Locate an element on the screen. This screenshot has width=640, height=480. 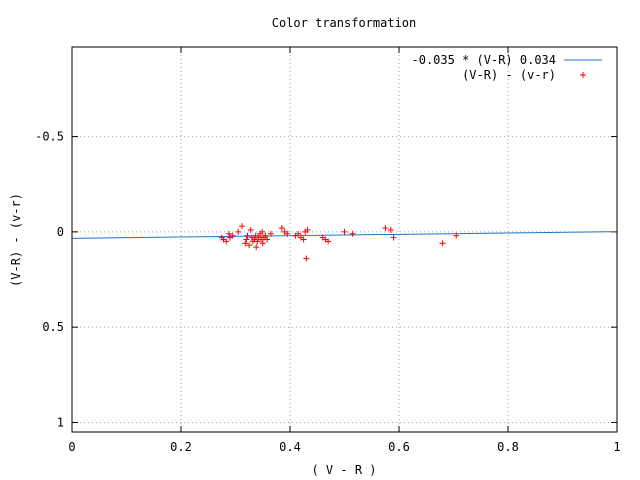
y-tick-label: 0.5 is located at coordinates (53, 327).